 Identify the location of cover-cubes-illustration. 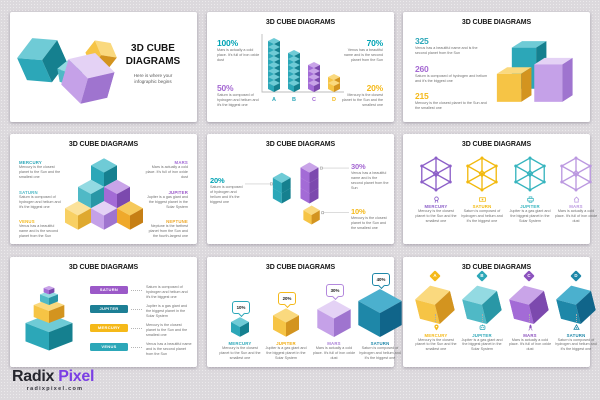
(65, 70).